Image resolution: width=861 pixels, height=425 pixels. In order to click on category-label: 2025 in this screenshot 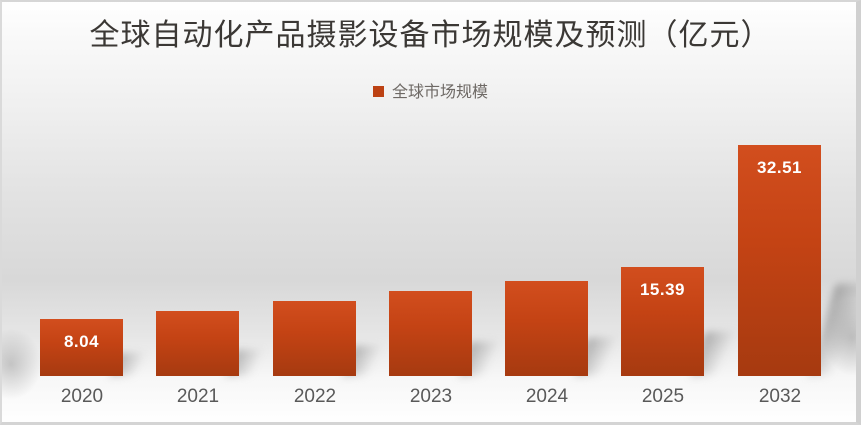, I will do `click(663, 396)`.